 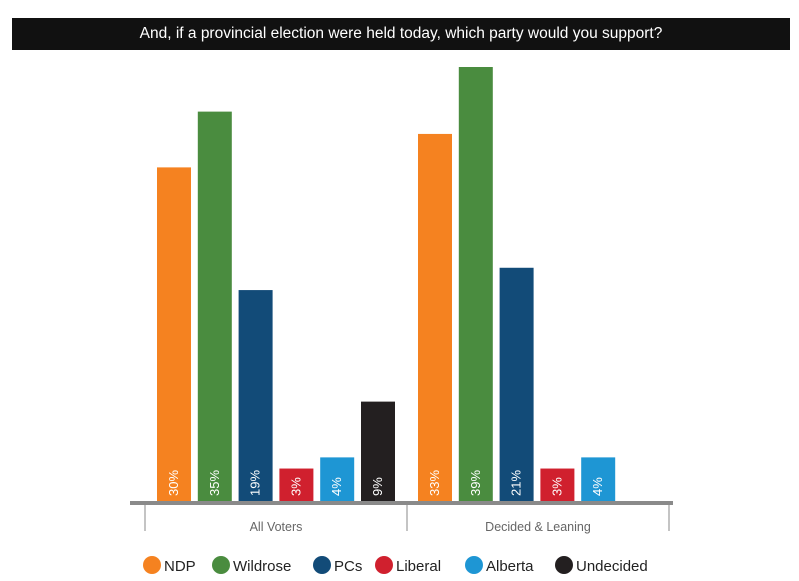 I want to click on bar-value-label: 9%, so click(x=377, y=486).